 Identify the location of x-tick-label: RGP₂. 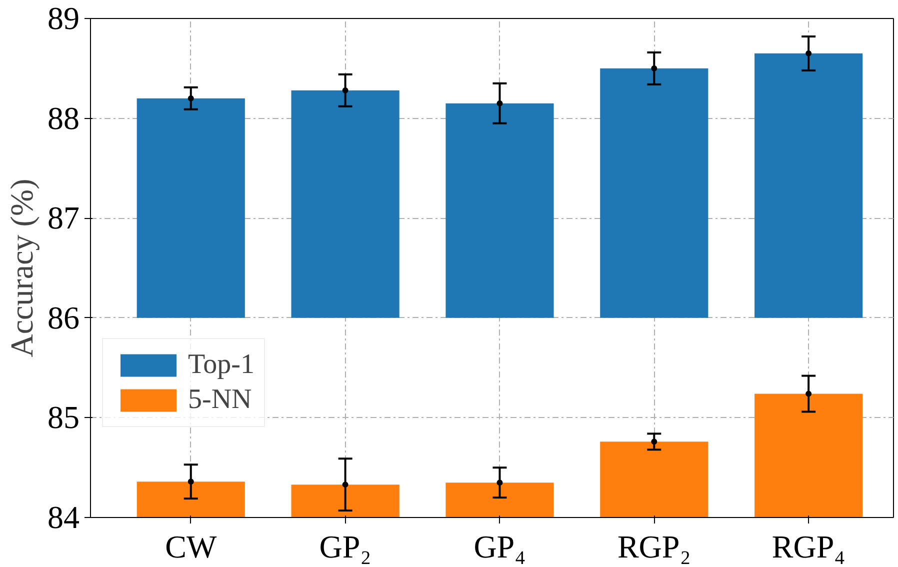
(654, 546).